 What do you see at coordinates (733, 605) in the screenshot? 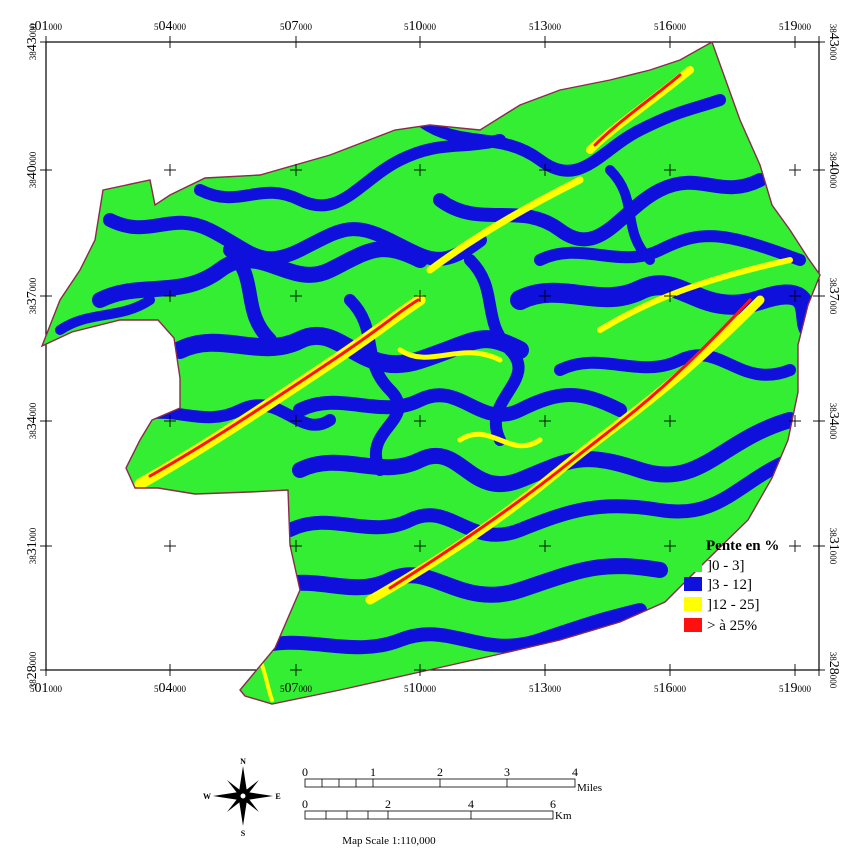
I see `legend-label-moderate: ]12 - 25]` at bounding box center [733, 605].